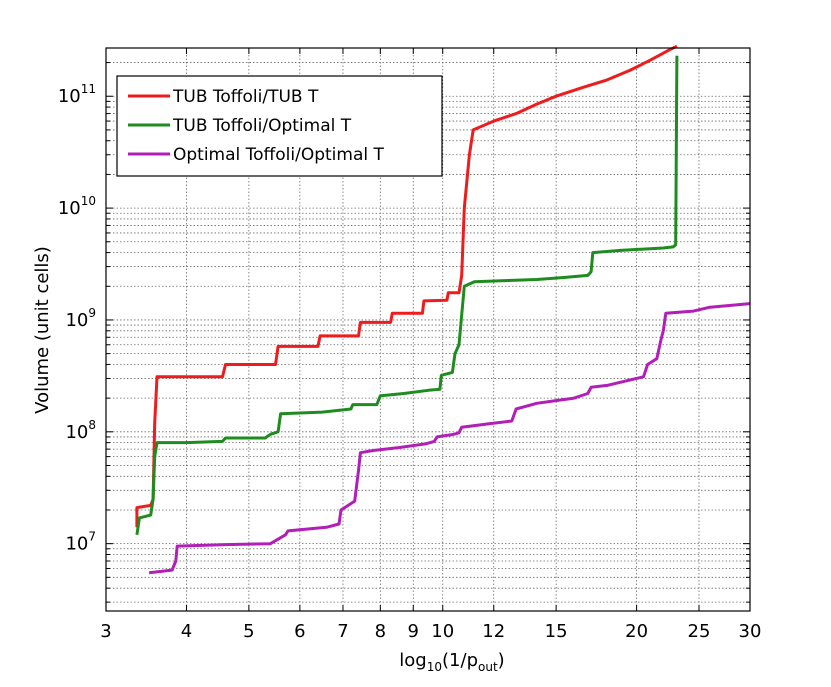  I want to click on x-tick-label: 30, so click(750, 631).